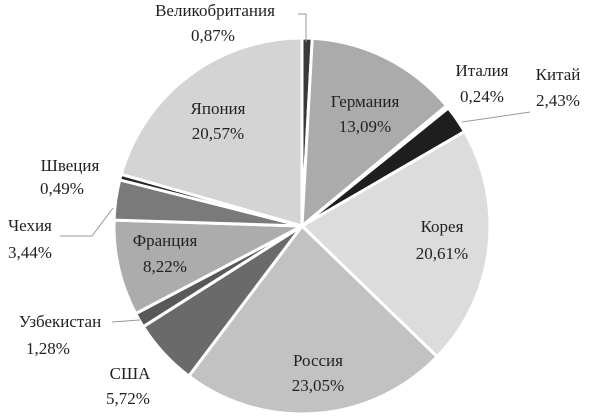  I want to click on category-label: Япония, so click(218, 108).